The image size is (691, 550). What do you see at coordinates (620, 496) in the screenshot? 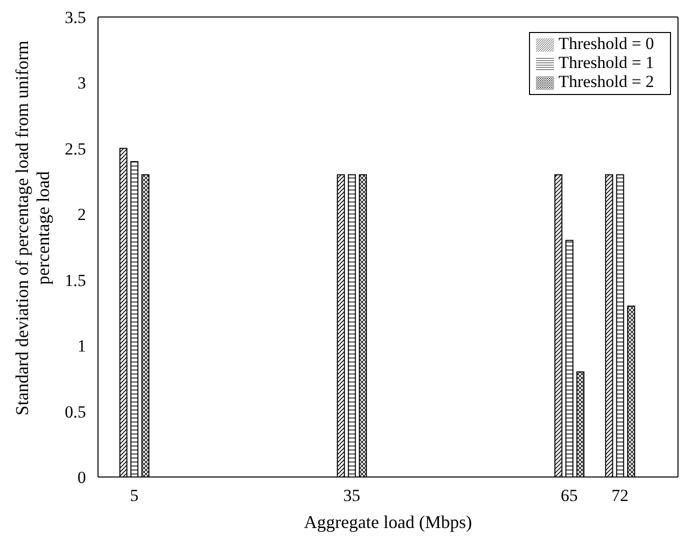
I see `x-tick-label: 72` at bounding box center [620, 496].